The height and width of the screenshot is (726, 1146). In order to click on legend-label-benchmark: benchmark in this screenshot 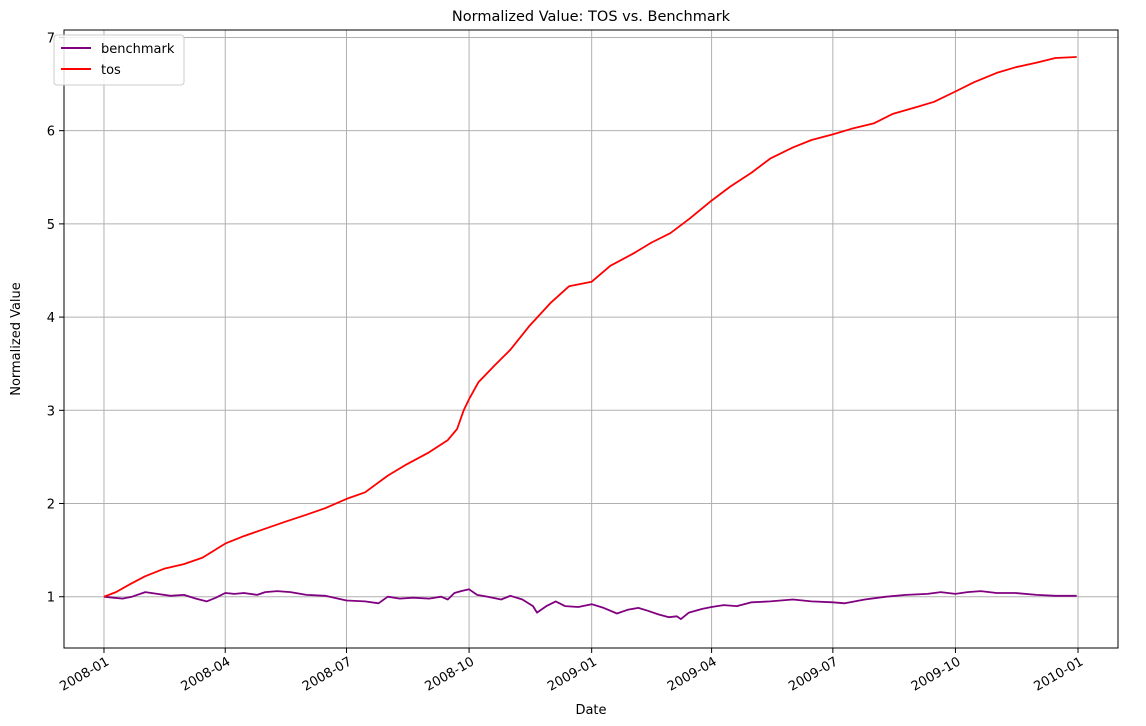, I will do `click(138, 49)`.